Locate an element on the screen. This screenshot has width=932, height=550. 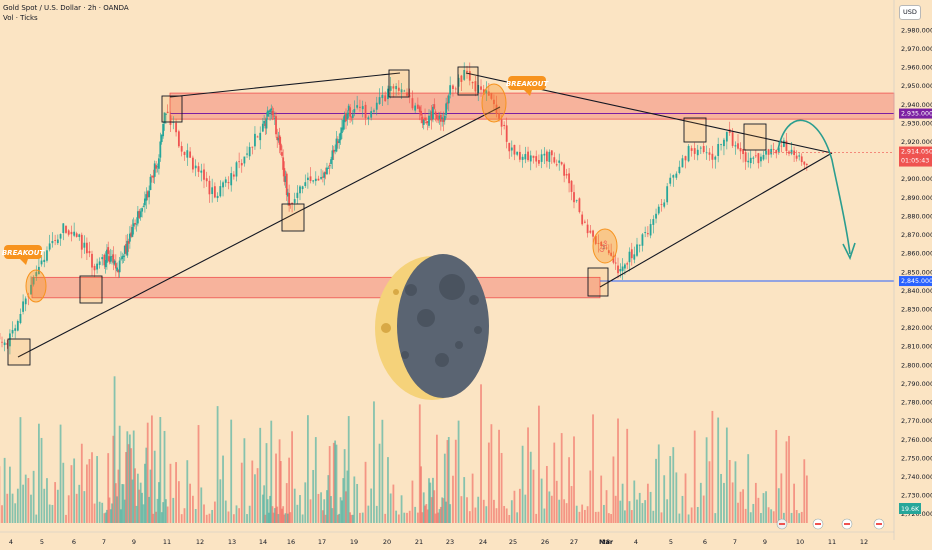
x-tick-label: 11 is located at coordinates (832, 542).